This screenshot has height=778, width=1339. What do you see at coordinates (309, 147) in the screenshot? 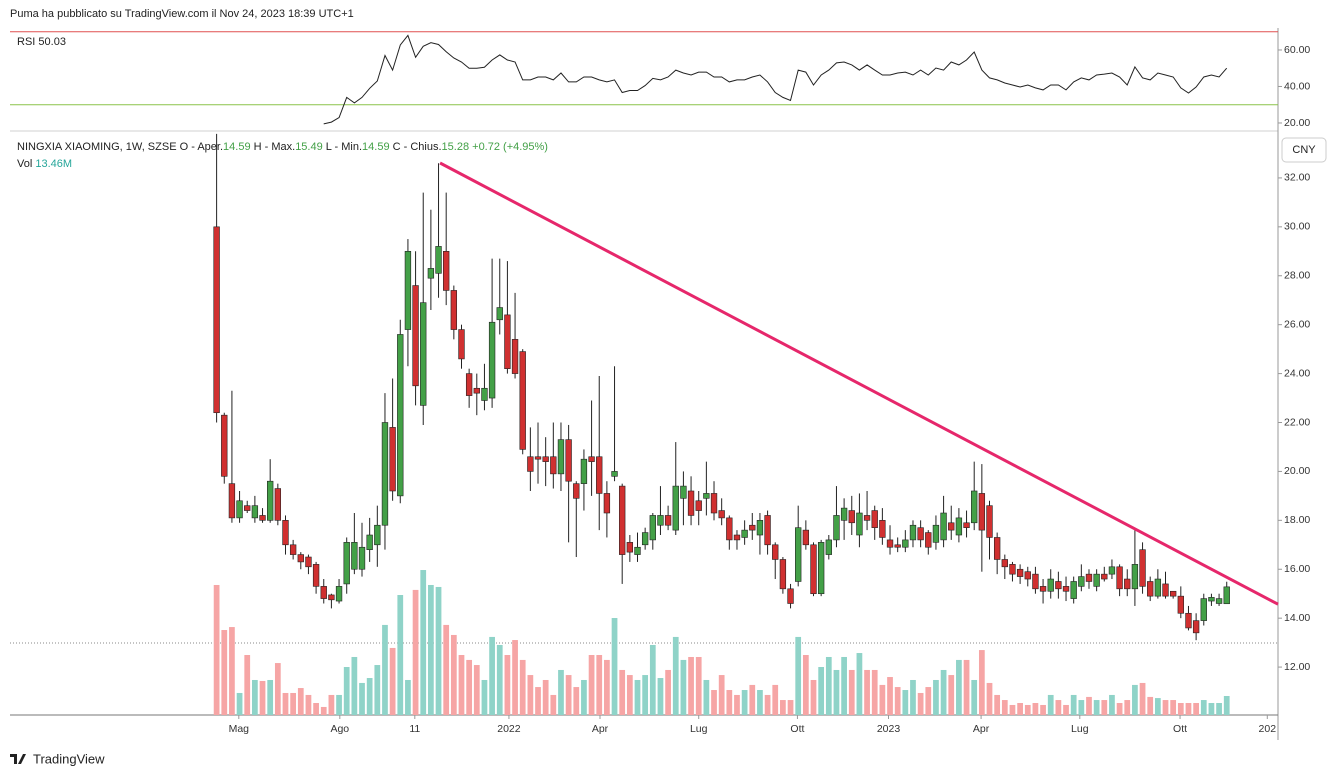
I see `ohlc-value: 15.49` at bounding box center [309, 147].